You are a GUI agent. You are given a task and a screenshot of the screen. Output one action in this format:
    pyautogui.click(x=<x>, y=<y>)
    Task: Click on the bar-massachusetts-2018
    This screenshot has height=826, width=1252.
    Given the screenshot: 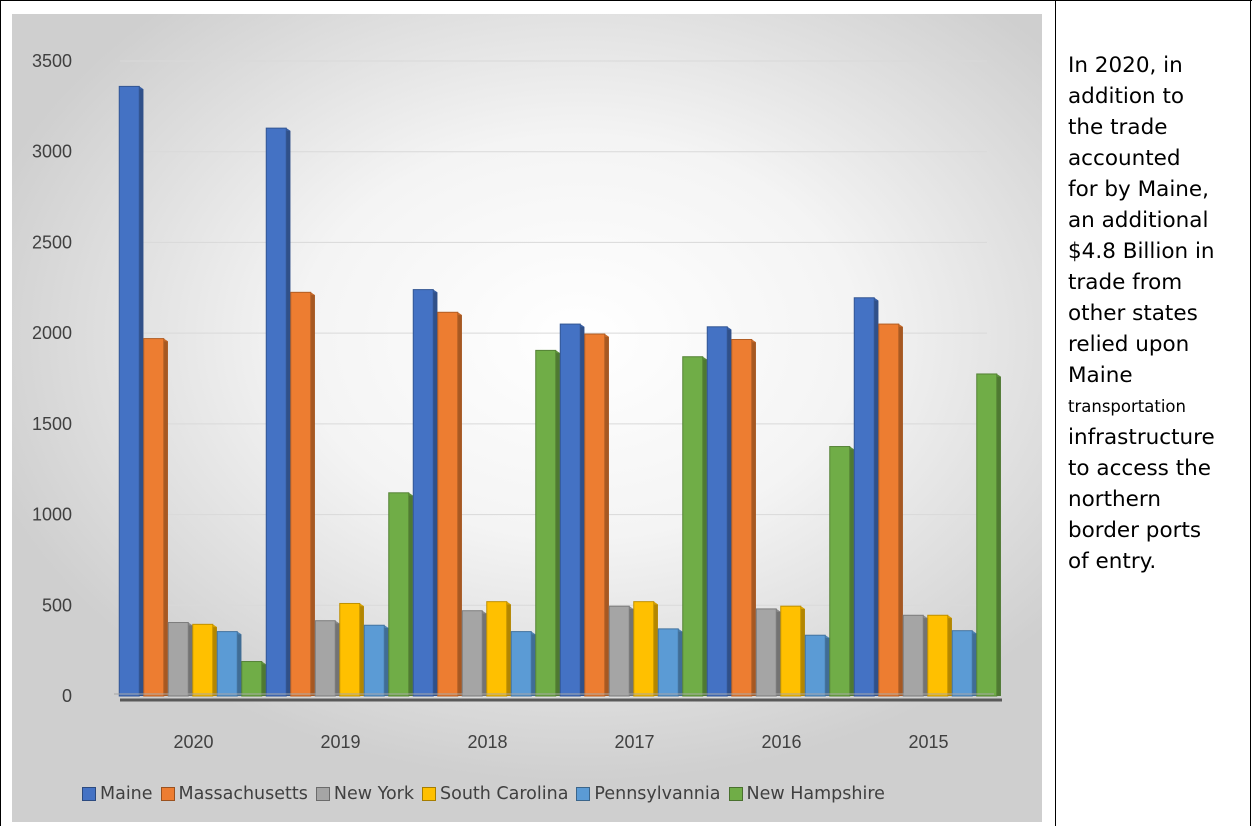 What is the action you would take?
    pyautogui.click(x=449, y=504)
    